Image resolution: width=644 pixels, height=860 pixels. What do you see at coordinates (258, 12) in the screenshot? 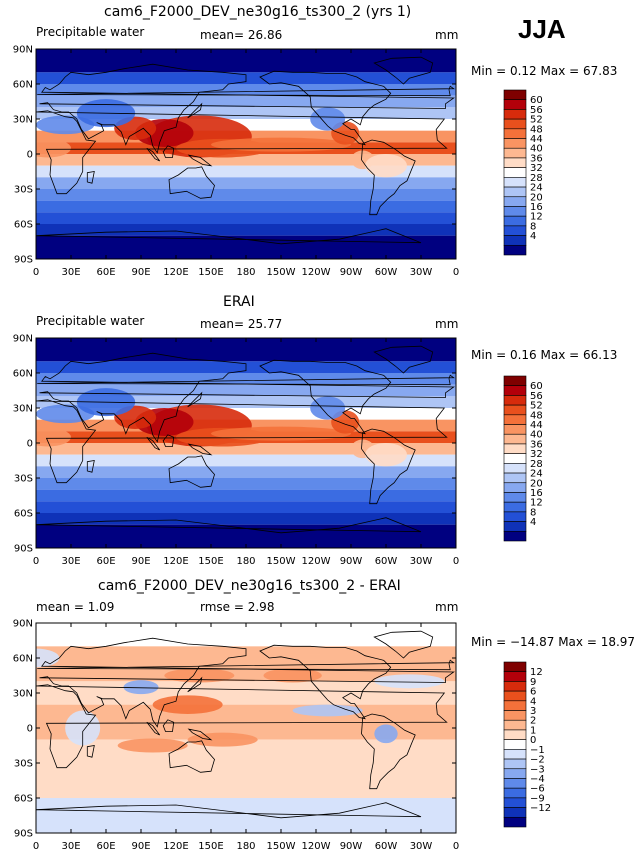
I see `panel-title-1: cam6_F2000_DEV_ne30g16_ts300_2 (yrs 1)` at bounding box center [258, 12].